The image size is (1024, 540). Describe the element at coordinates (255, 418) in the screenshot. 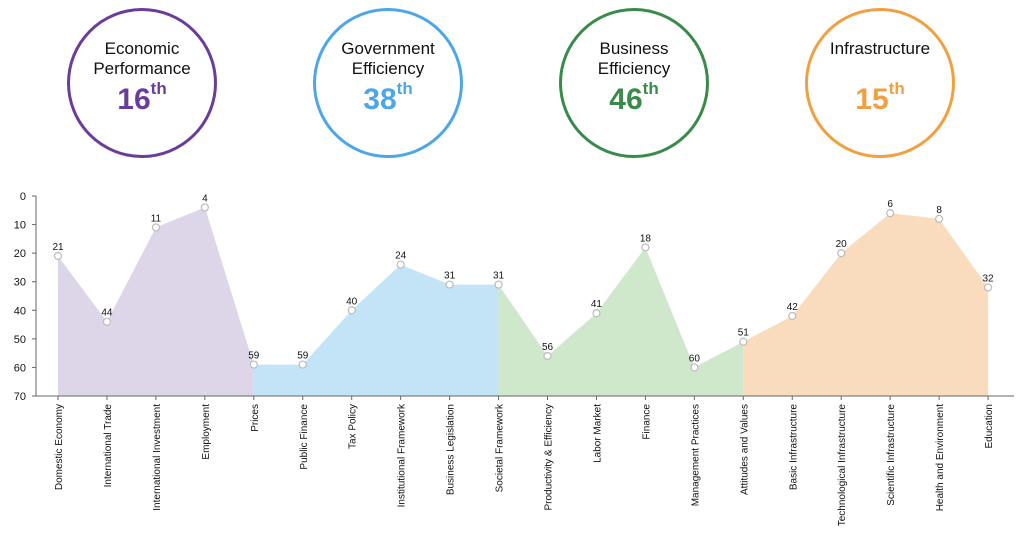

I see `x-tick-label: Prices` at that location.